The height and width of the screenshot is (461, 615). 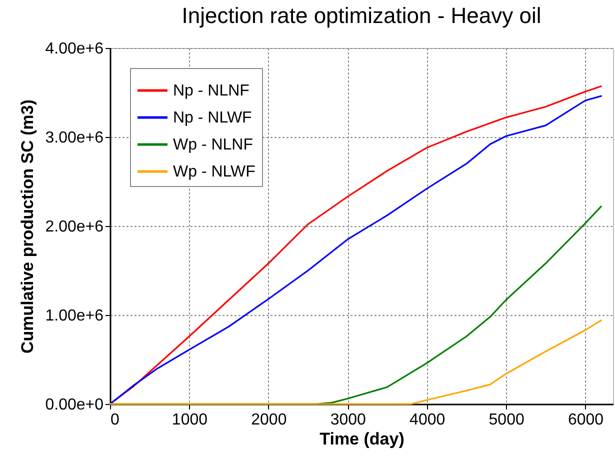 I want to click on x-tick-label: 5000, so click(x=506, y=420).